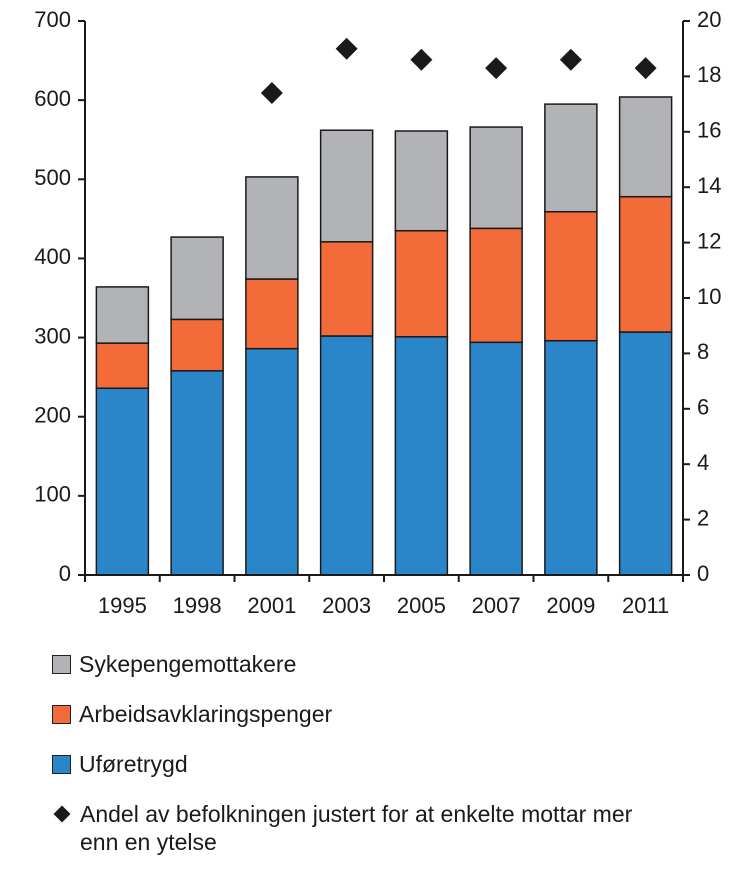  What do you see at coordinates (703, 407) in the screenshot?
I see `y2-tick-label: 6` at bounding box center [703, 407].